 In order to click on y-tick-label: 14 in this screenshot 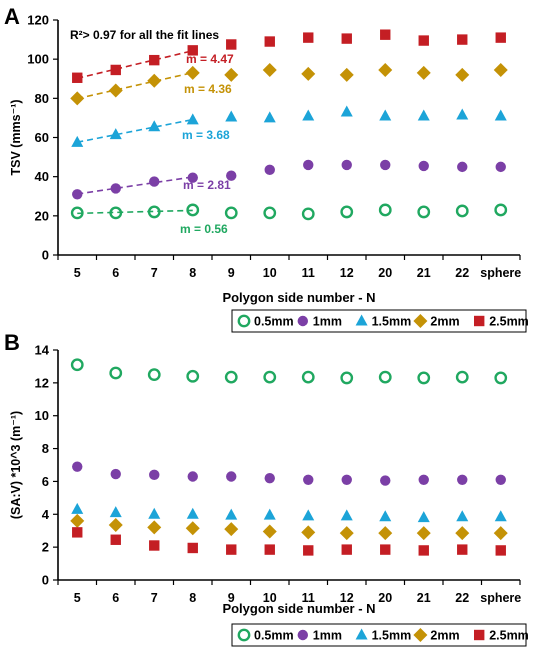, I will do `click(42, 350)`.